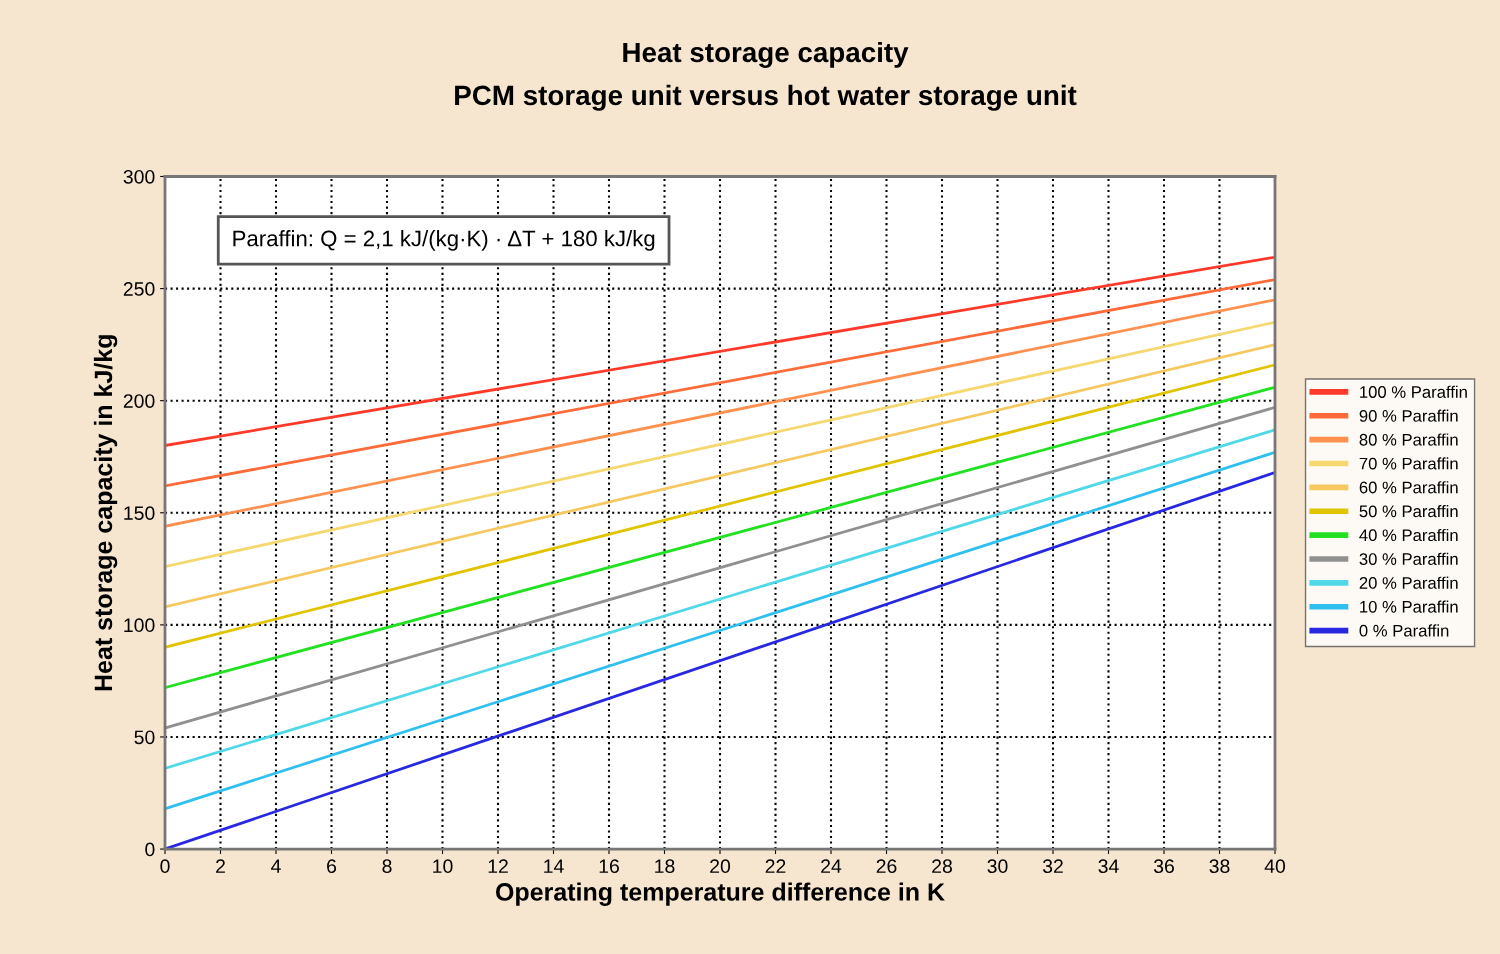  What do you see at coordinates (665, 866) in the screenshot?
I see `x-tick-label: 18` at bounding box center [665, 866].